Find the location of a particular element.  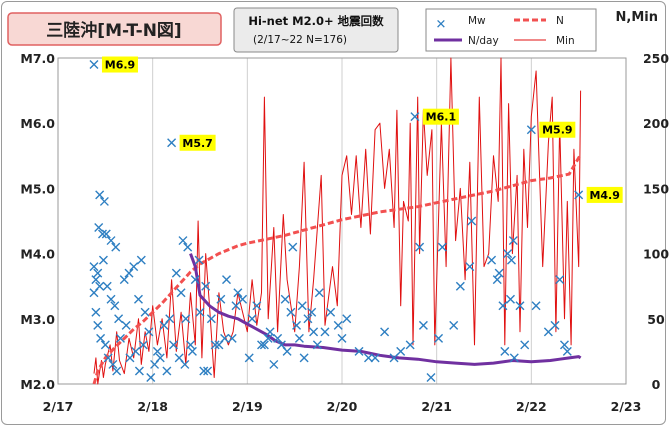

x-tick-label: 2/22 is located at coordinates (531, 406).